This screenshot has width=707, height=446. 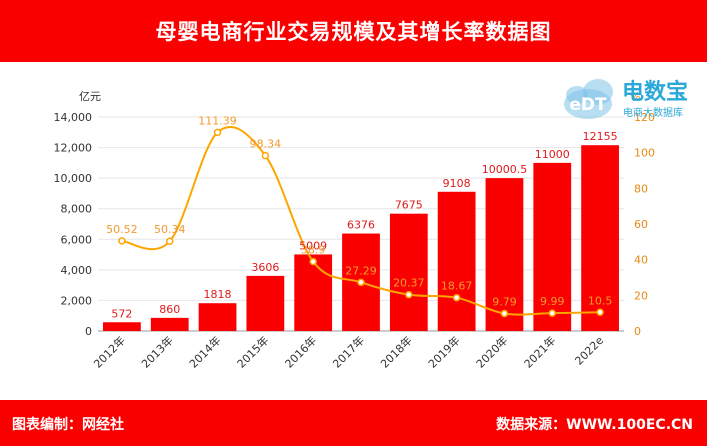 I want to click on y2-tick-label: 100, so click(x=644, y=153).